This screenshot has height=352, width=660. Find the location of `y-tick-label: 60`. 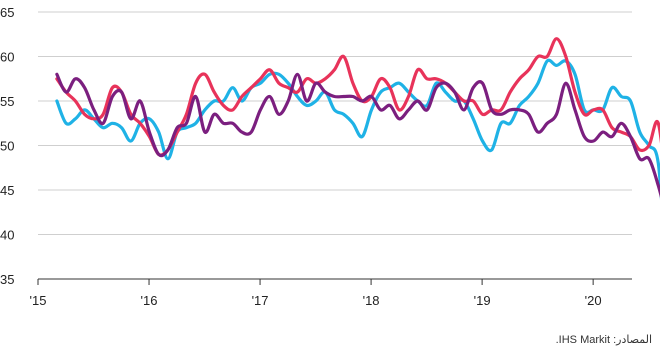

y-tick-label: 60 is located at coordinates (7, 57).